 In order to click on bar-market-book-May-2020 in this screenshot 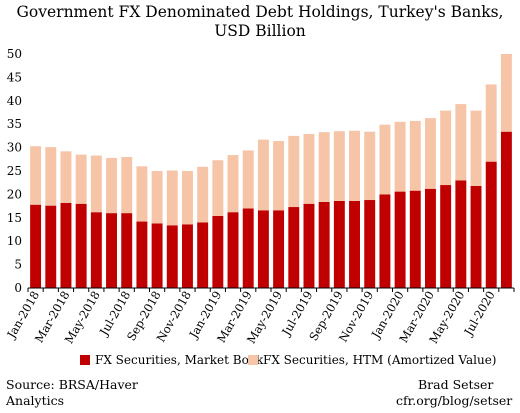, I will do `click(461, 234)`.